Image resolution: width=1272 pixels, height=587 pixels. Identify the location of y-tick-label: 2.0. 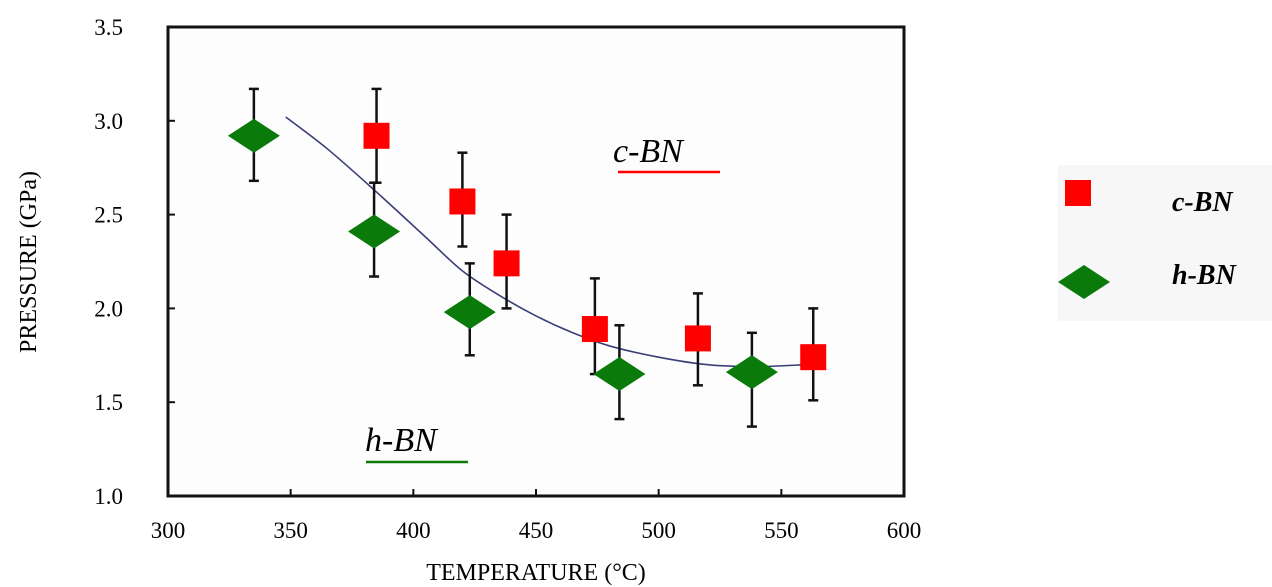
(108, 308).